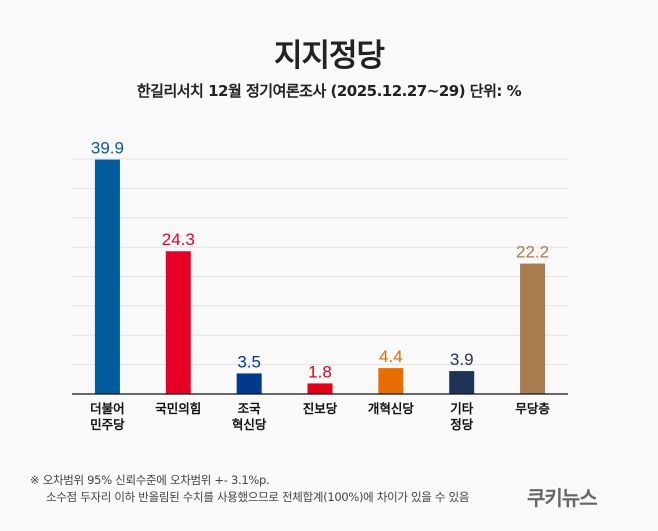  What do you see at coordinates (391, 408) in the screenshot?
I see `category-label: 개혁신당` at bounding box center [391, 408].